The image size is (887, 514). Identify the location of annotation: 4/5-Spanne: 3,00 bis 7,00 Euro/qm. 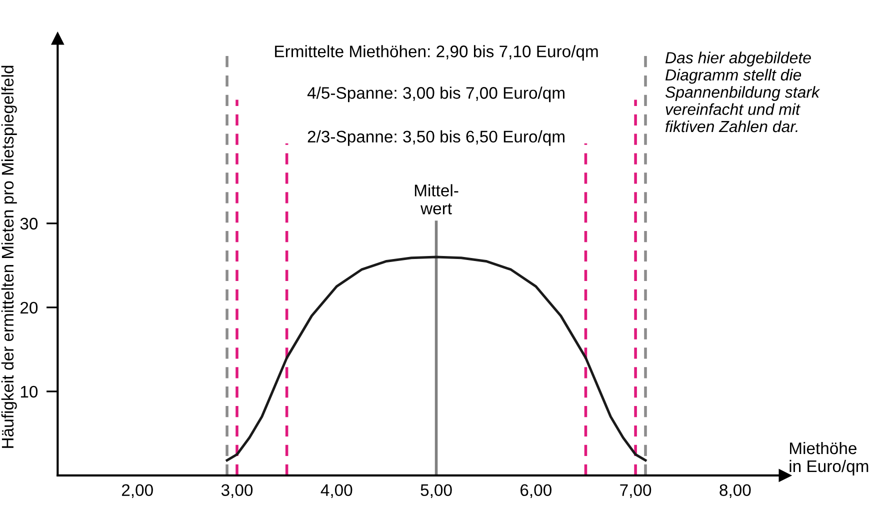
(435, 94).